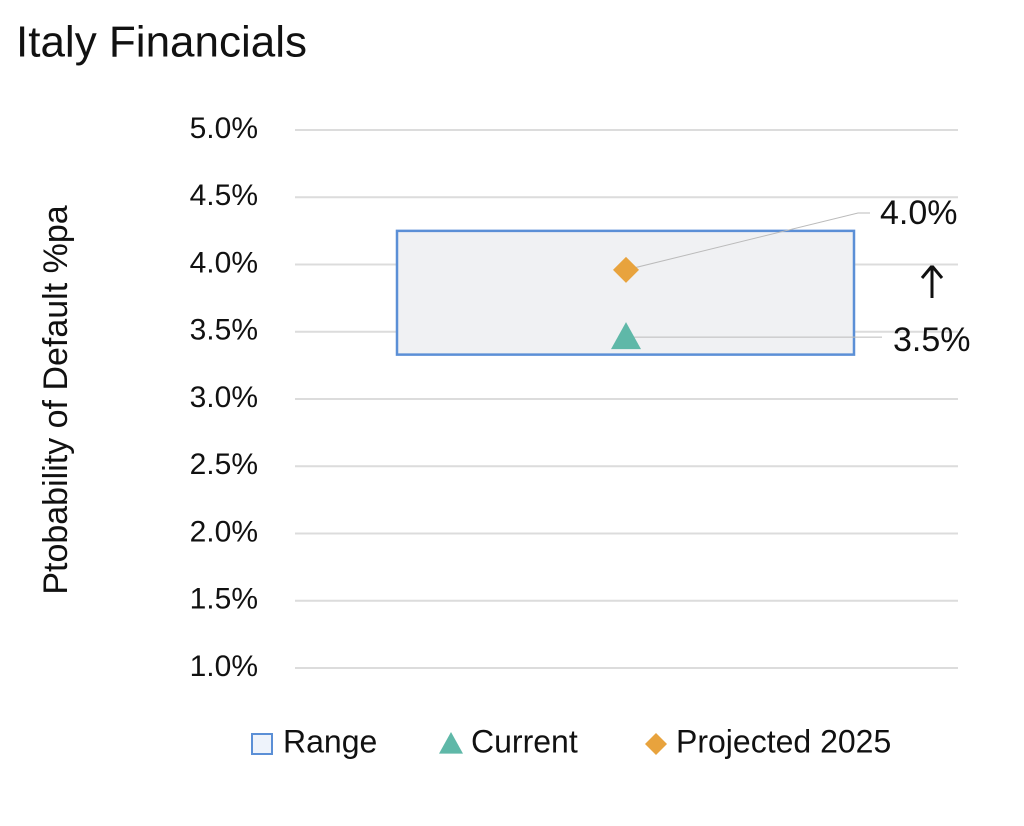  Describe the element at coordinates (224, 464) in the screenshot. I see `y-tick-label: 2.5%` at that location.